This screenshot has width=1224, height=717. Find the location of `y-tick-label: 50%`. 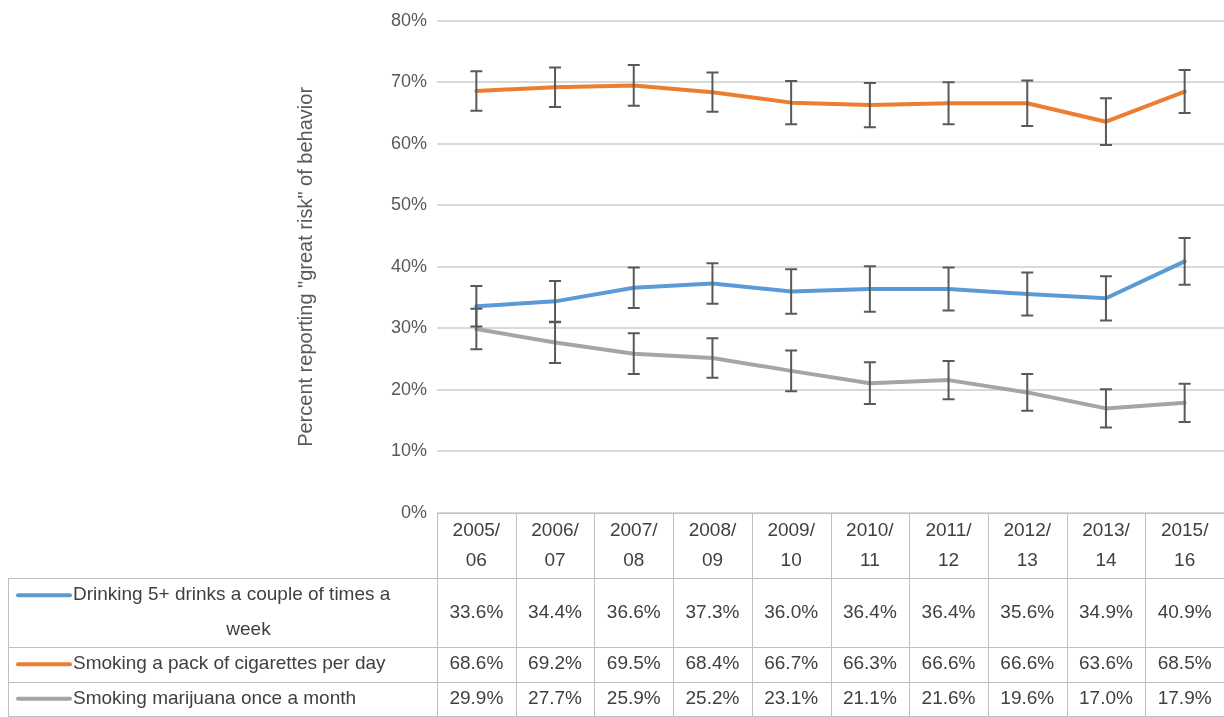

y-tick-label: 50% is located at coordinates (408, 204).